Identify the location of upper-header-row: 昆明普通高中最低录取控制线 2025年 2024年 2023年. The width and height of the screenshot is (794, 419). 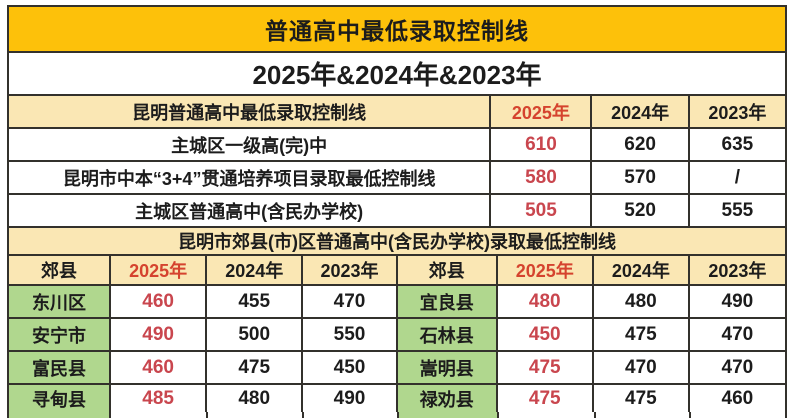
(397, 111).